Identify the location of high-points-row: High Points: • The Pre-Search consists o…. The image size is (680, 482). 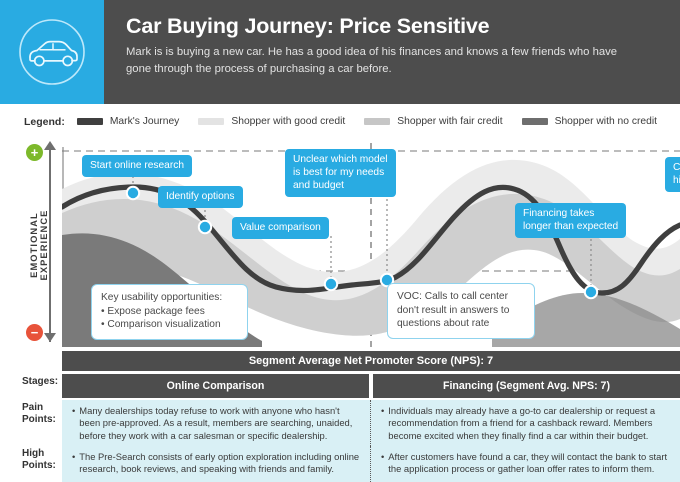
(340, 464).